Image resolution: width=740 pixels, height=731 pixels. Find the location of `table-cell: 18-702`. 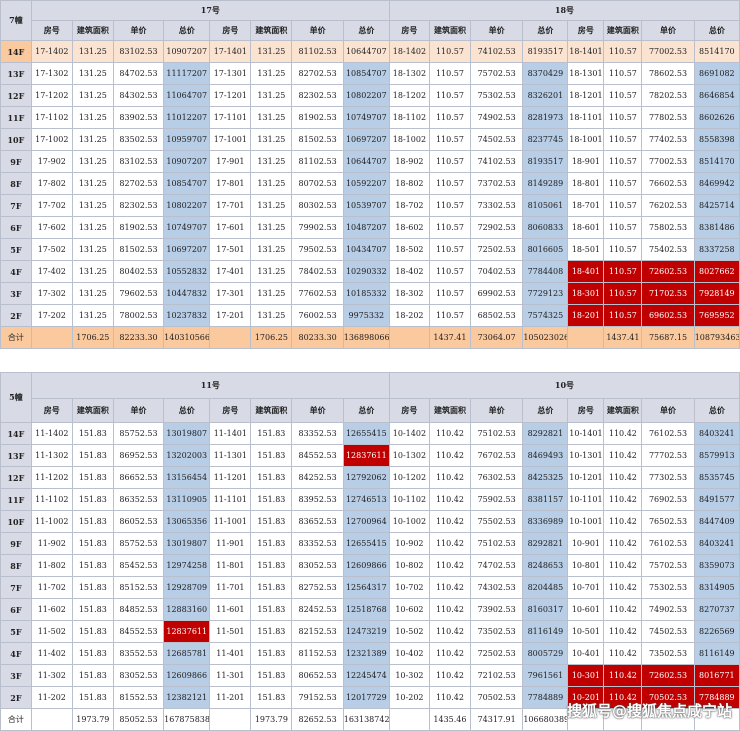

table-cell: 18-702 is located at coordinates (409, 205).